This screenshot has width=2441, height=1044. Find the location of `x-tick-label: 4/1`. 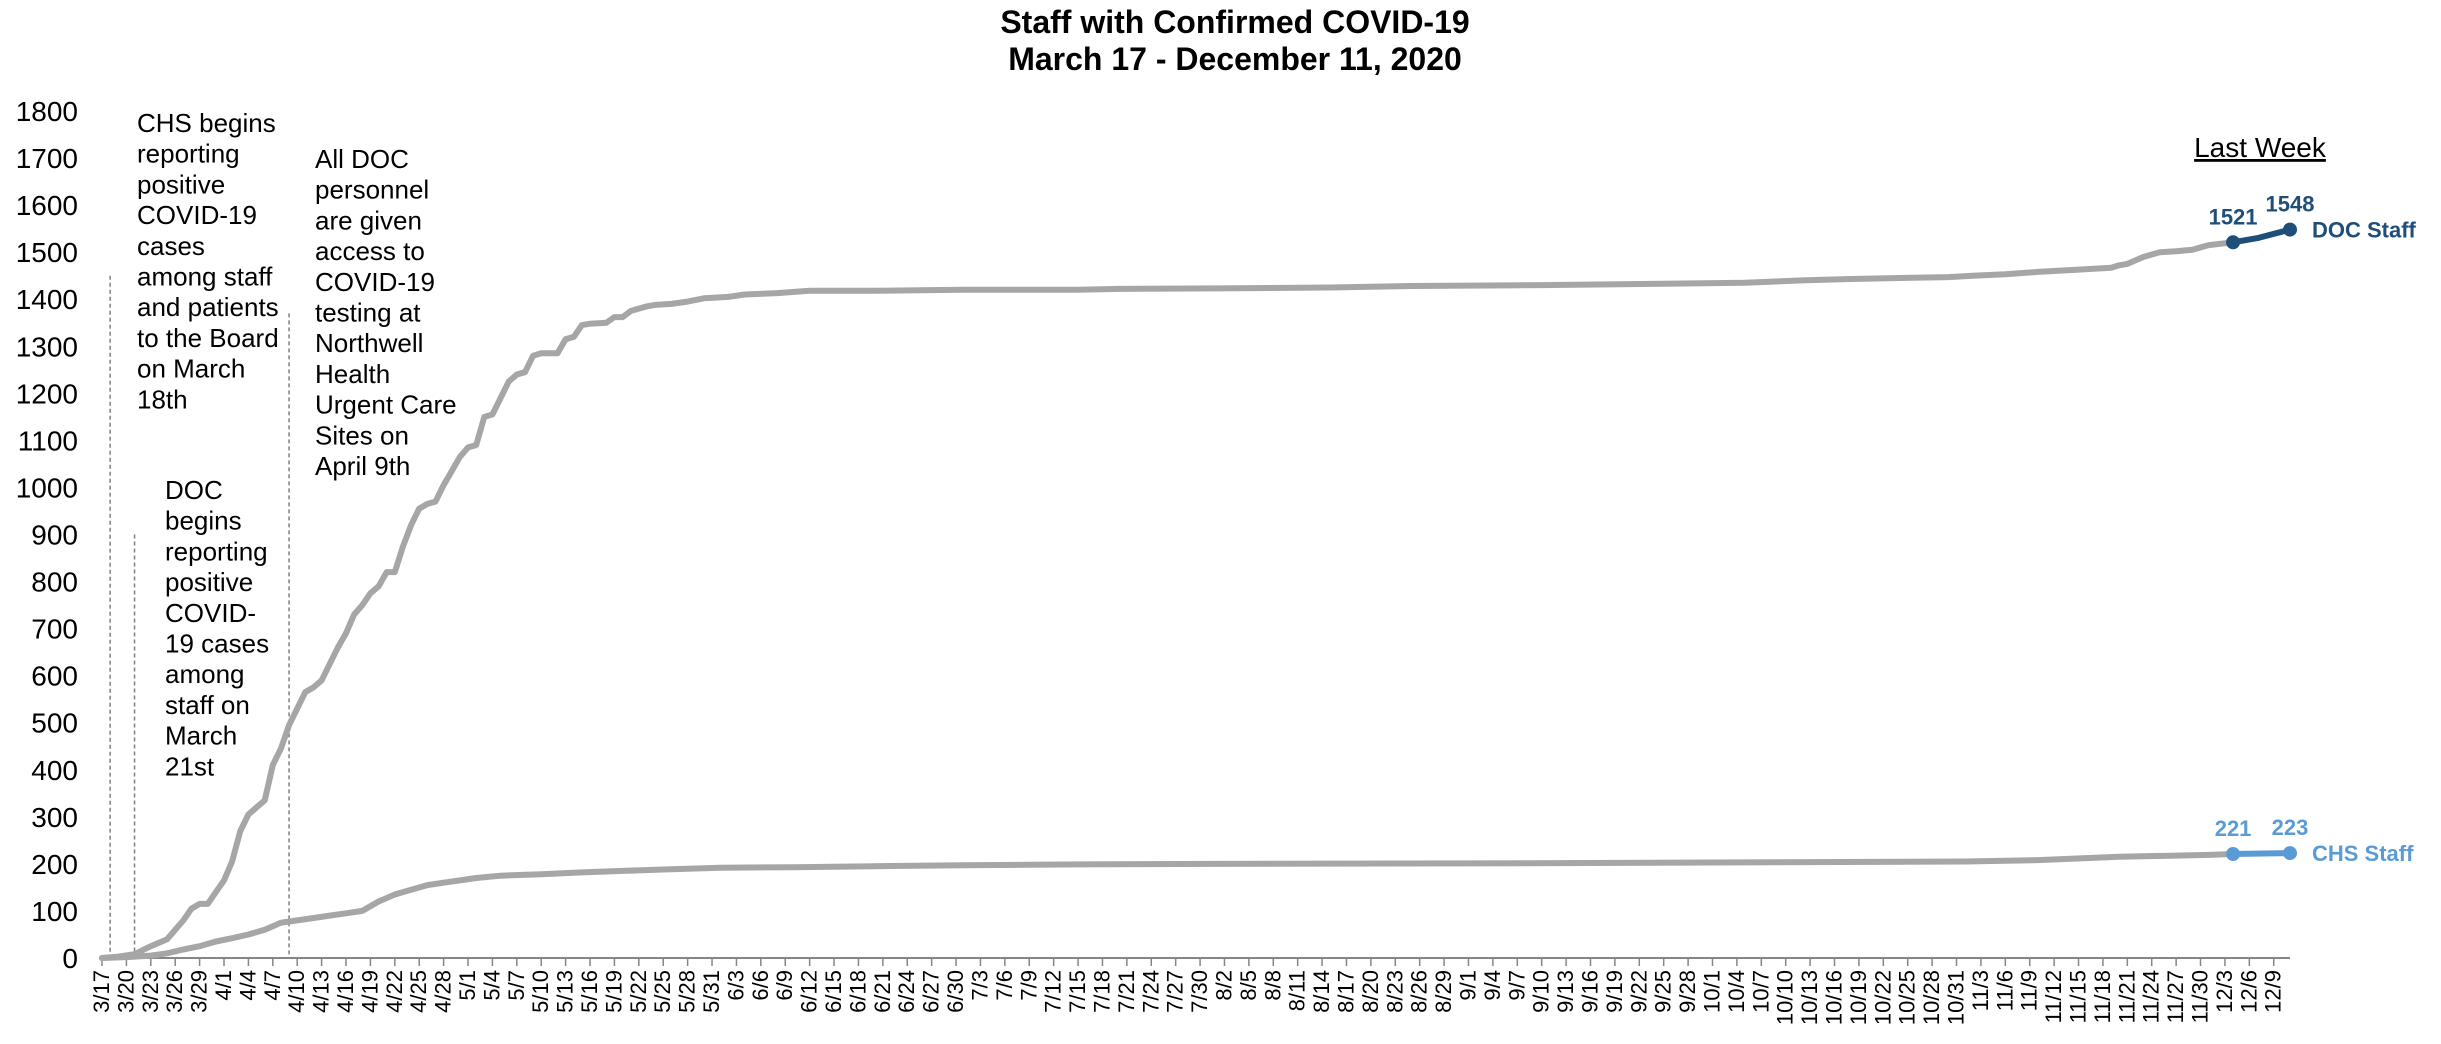

x-tick-label: 4/1 is located at coordinates (223, 985).